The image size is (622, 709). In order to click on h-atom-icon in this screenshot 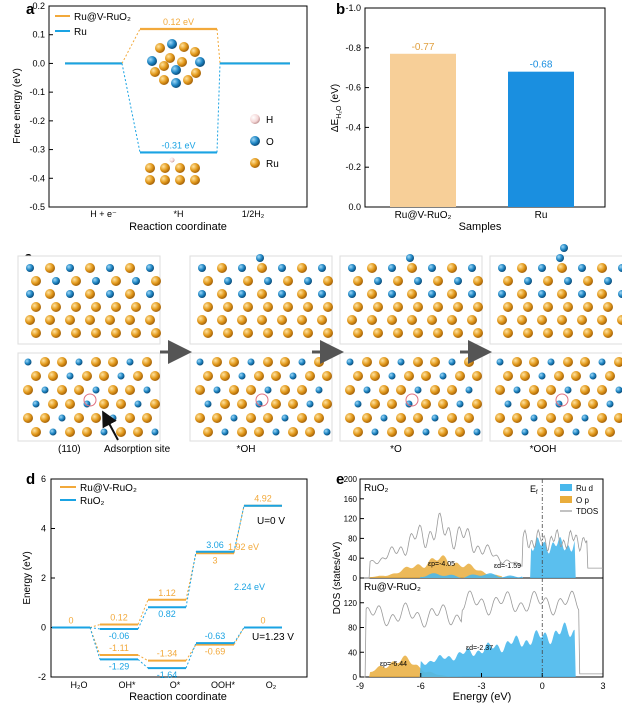, I will do `click(255, 119)`.